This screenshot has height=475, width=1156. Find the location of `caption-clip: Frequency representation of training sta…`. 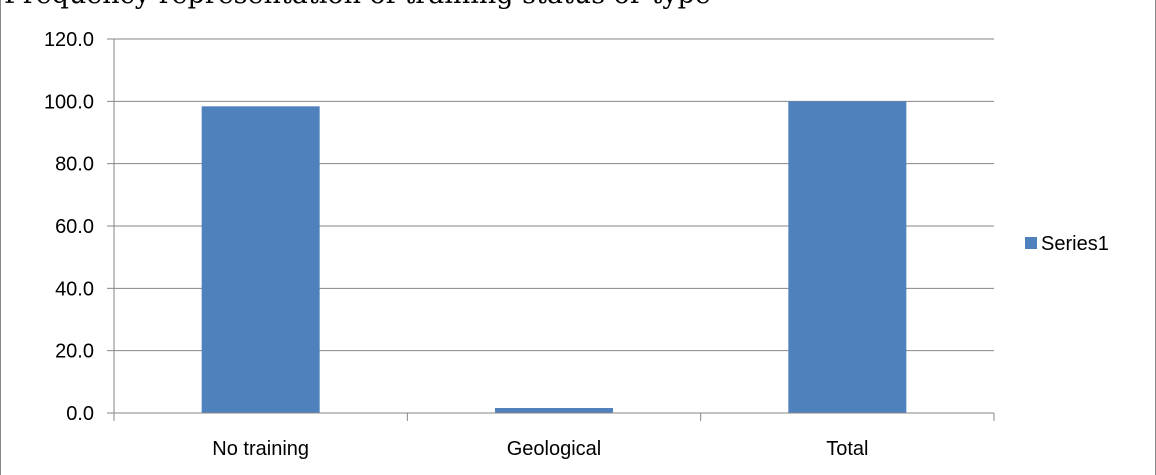

caption-clip: Frequency representation of training sta… is located at coordinates (578, 4).